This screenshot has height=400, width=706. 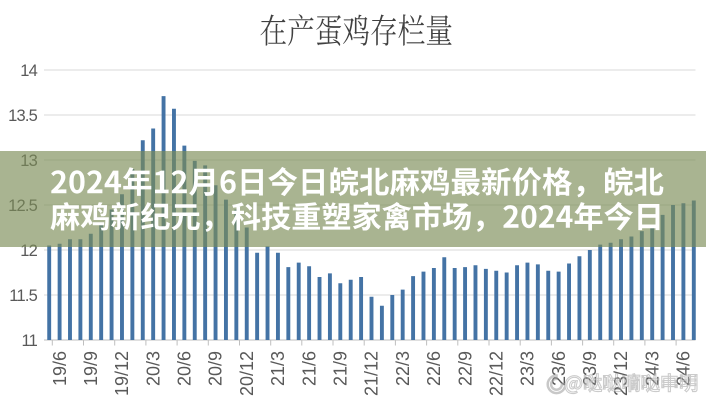 What do you see at coordinates (29, 341) in the screenshot?
I see `svg-text: 11` at bounding box center [29, 341].